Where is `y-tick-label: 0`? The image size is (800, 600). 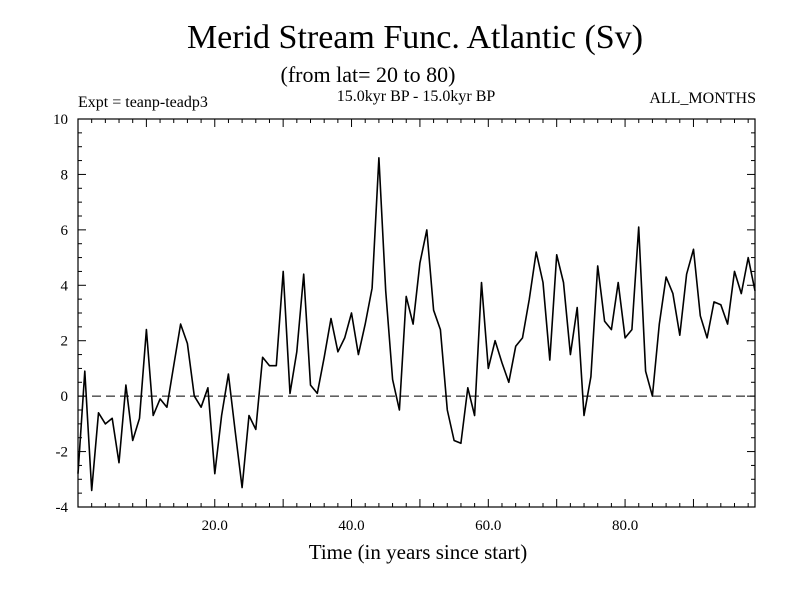
y-tick-label: 0 is located at coordinates (65, 397).